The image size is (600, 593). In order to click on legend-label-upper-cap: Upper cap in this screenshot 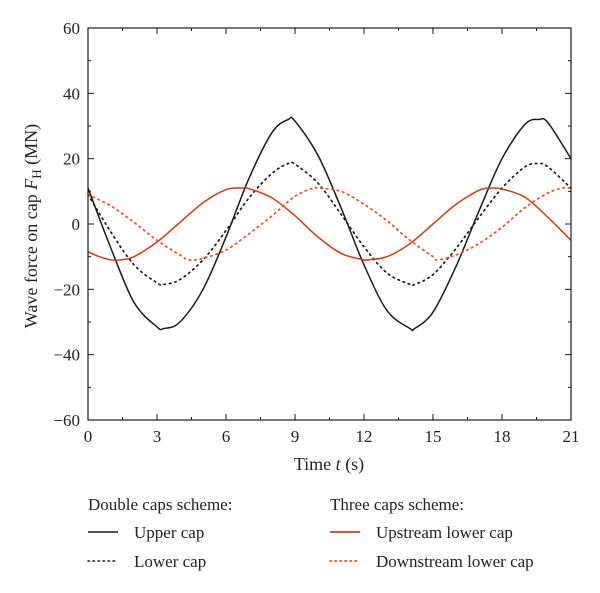, I will do `click(169, 532)`.